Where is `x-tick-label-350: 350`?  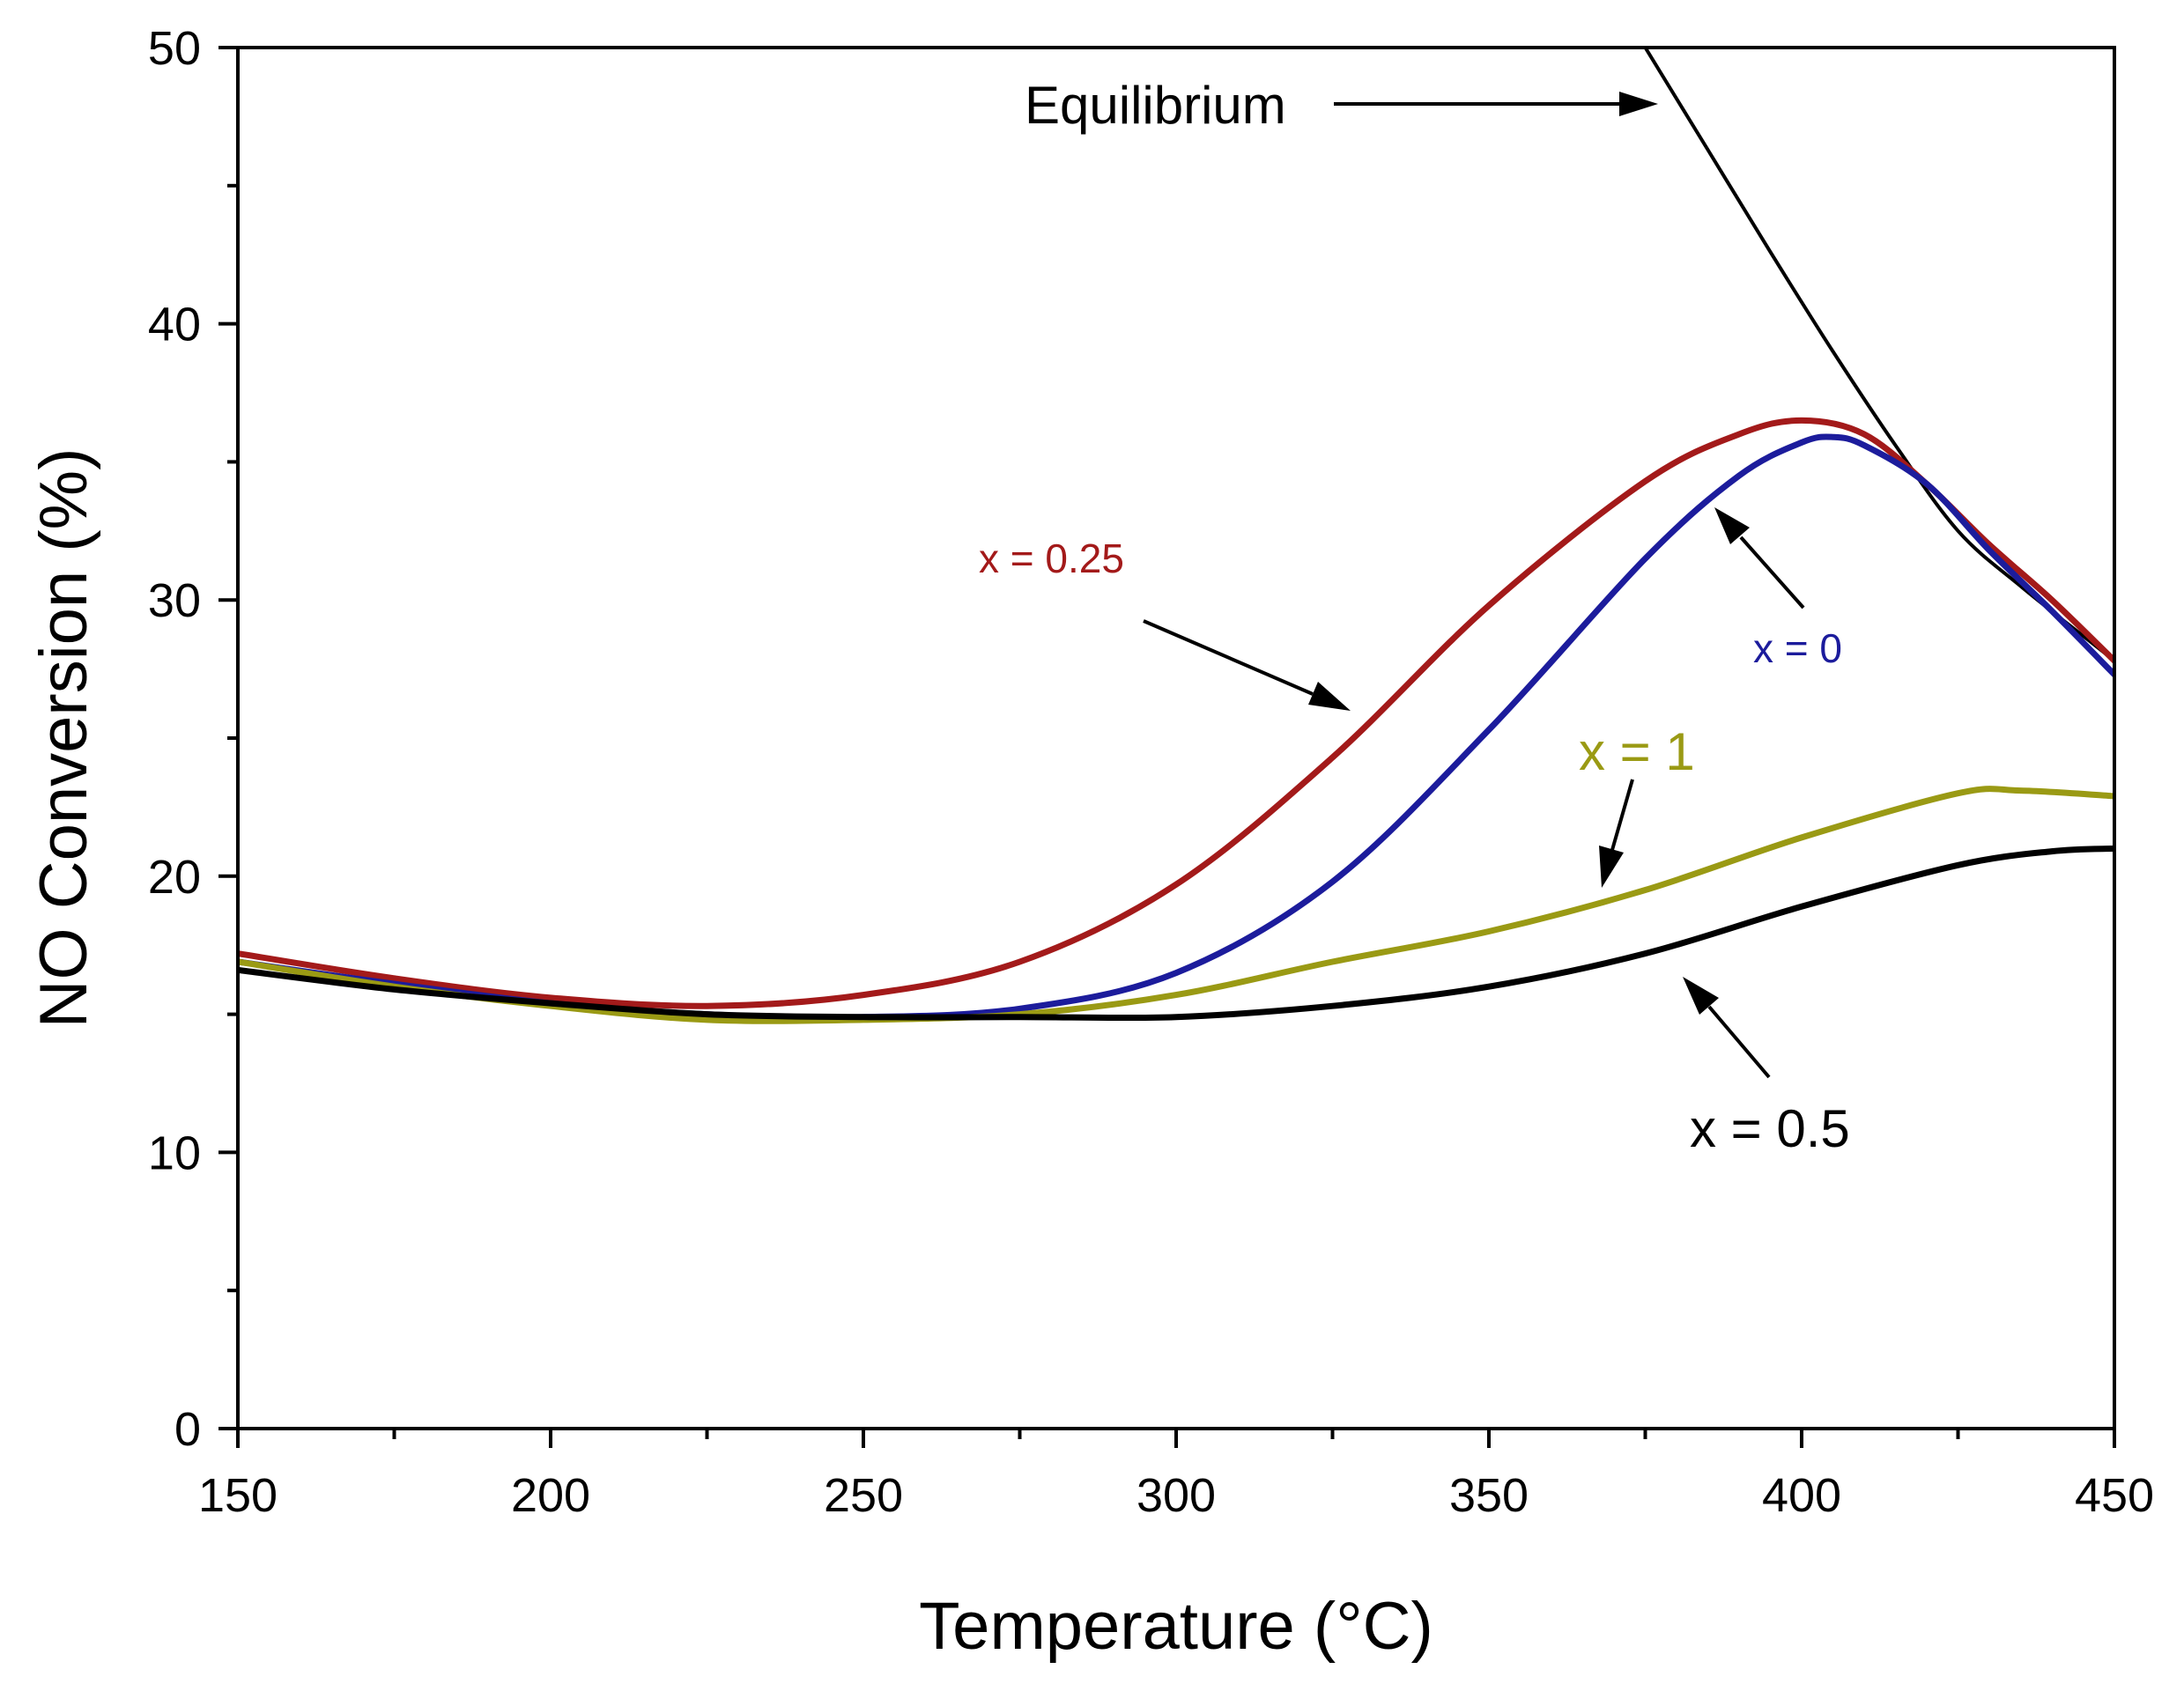 x-tick-label-350: 350 is located at coordinates (1489, 1496).